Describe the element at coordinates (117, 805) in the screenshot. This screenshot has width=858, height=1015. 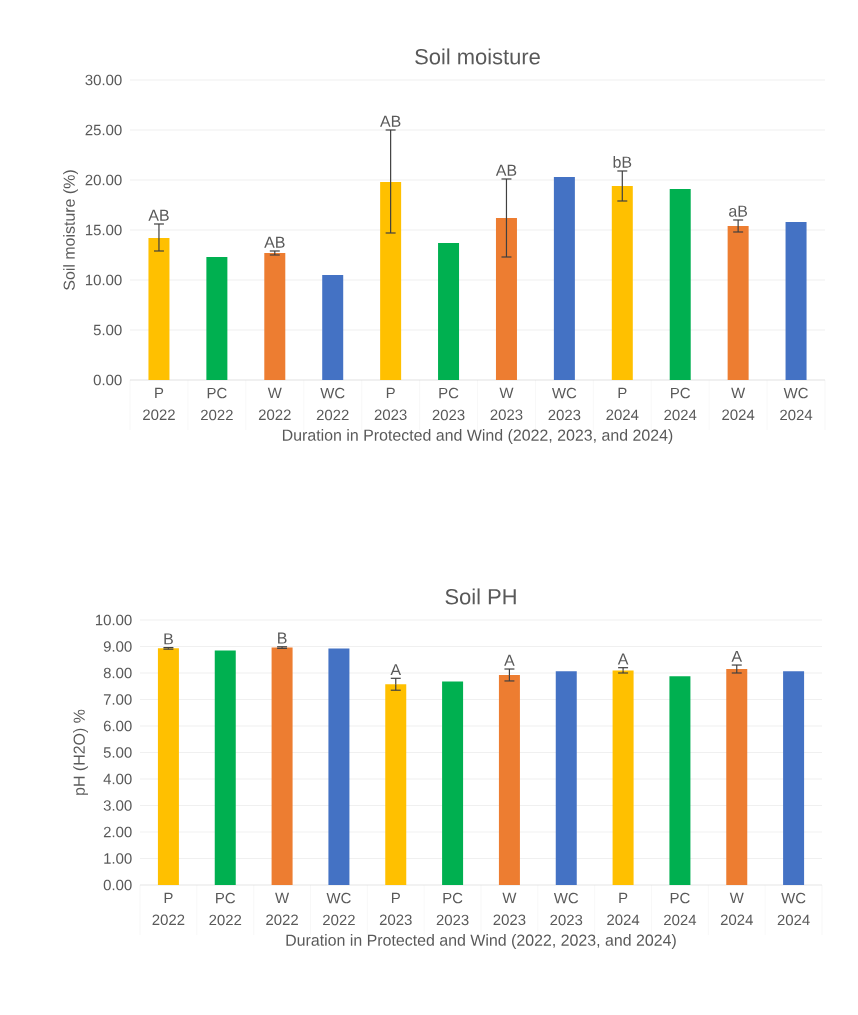
I see `y-tick-label: 3.00` at that location.